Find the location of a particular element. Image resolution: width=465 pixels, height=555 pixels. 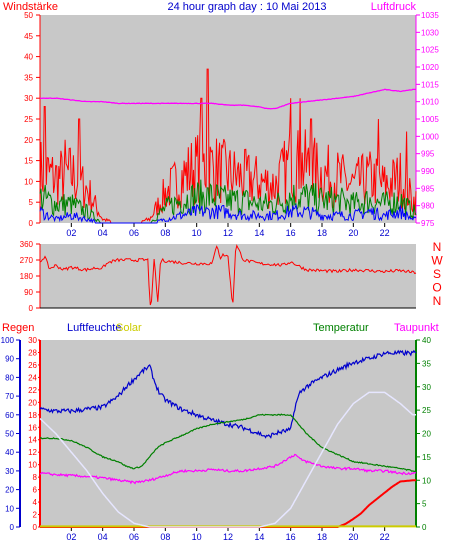

wind-y-tick-label: 0 is located at coordinates (31, 223).